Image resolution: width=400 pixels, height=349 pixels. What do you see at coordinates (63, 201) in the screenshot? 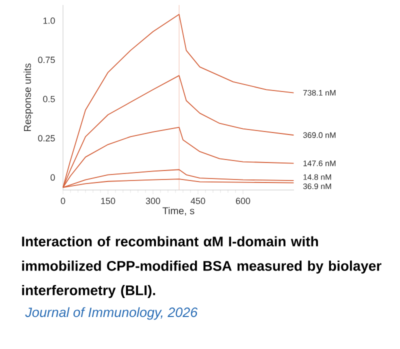
I see `x-tick-label: 0` at bounding box center [63, 201].